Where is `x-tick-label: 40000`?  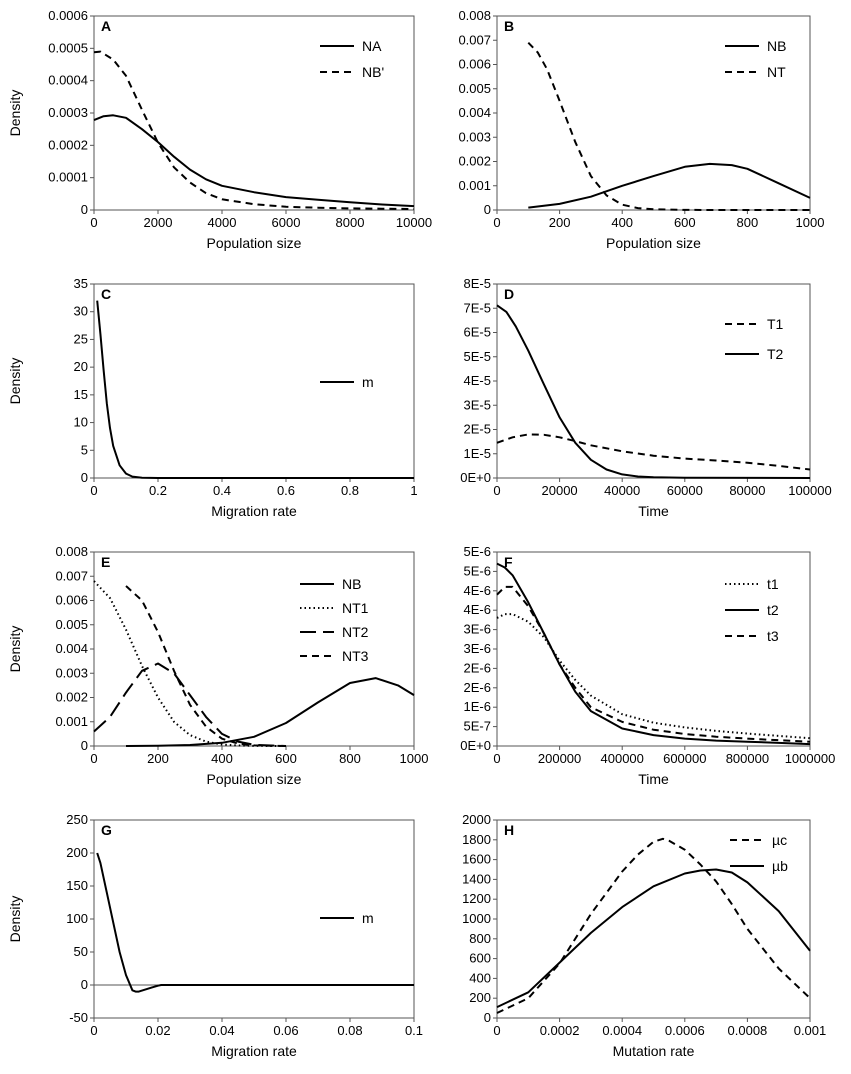 x-tick-label: 40000 is located at coordinates (622, 490).